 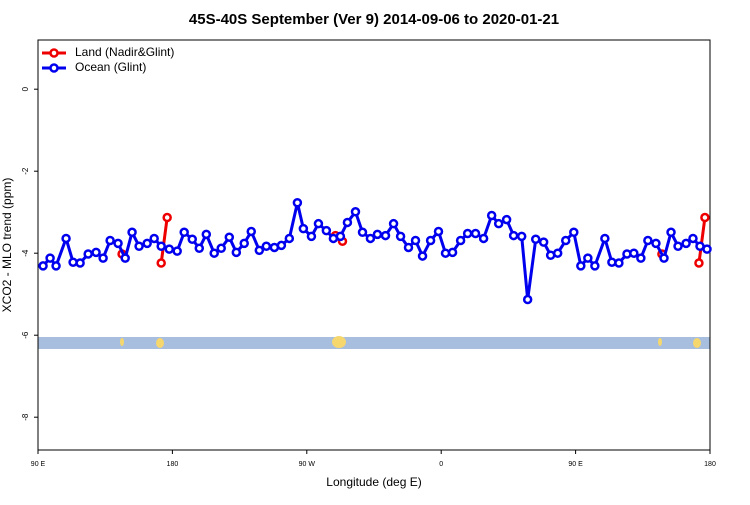 I want to click on x-axis-label: Longitude (deg E), so click(x=373, y=482).